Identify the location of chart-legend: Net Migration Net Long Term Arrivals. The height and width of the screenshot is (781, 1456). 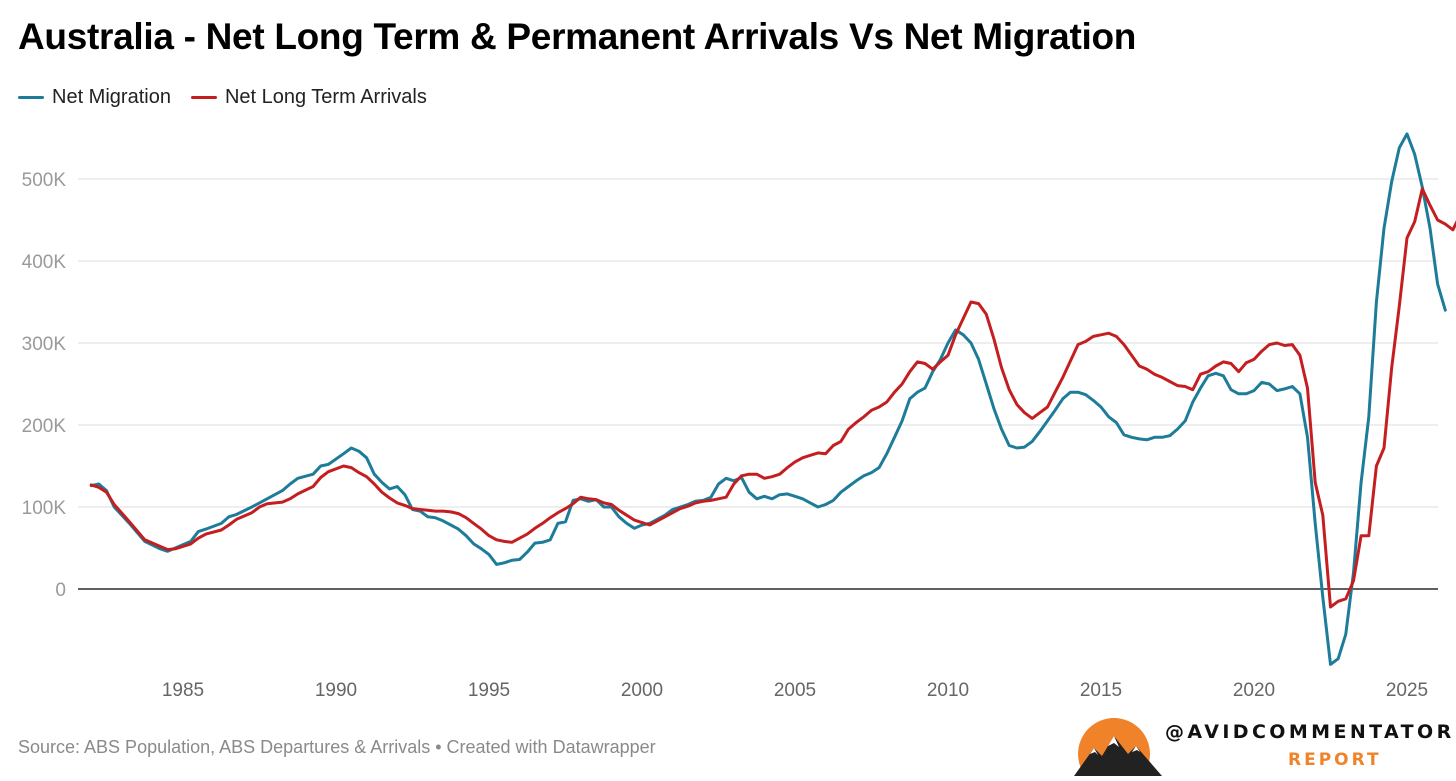
(232, 97).